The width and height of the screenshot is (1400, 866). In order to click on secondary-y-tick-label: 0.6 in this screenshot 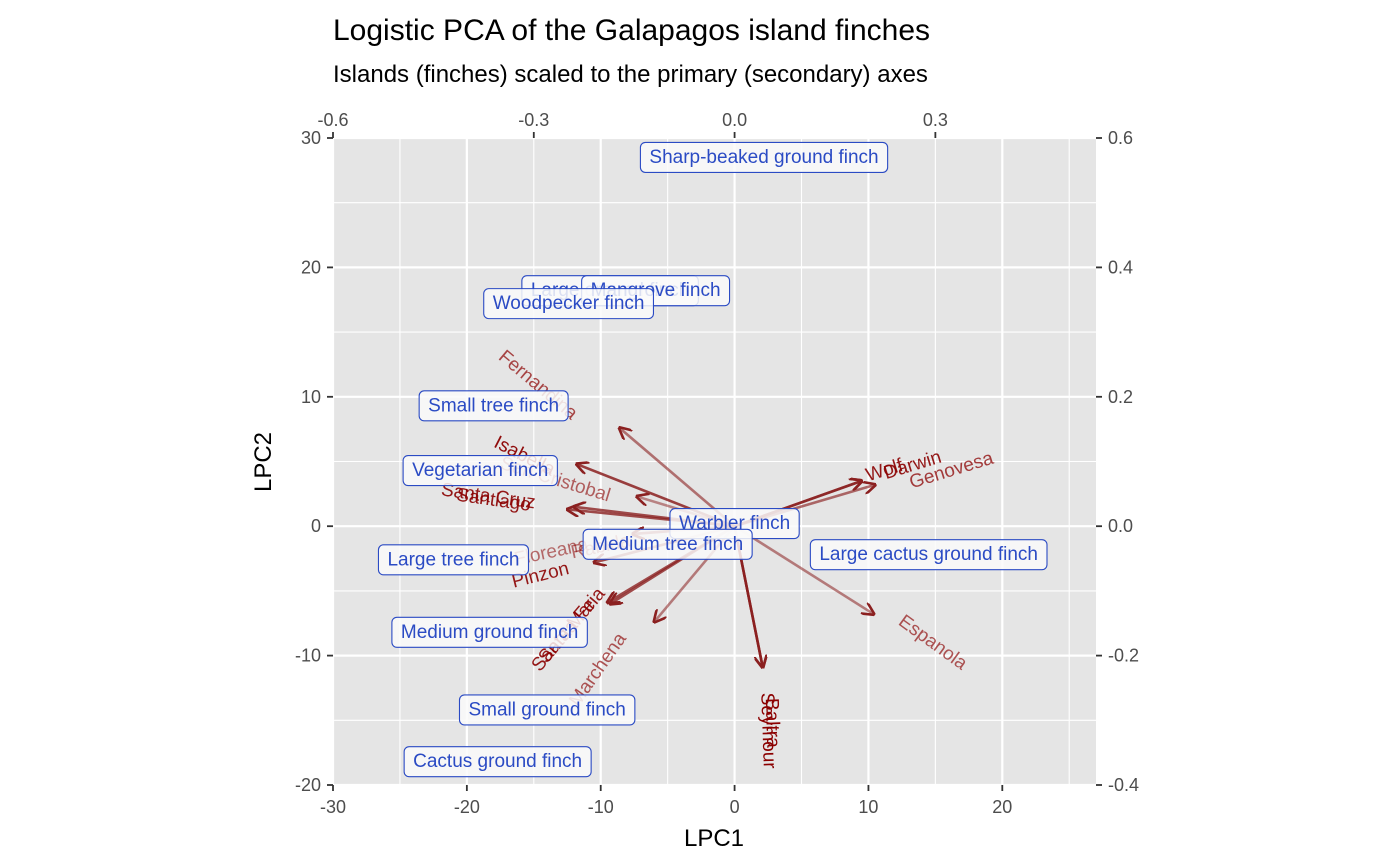, I will do `click(1120, 138)`.